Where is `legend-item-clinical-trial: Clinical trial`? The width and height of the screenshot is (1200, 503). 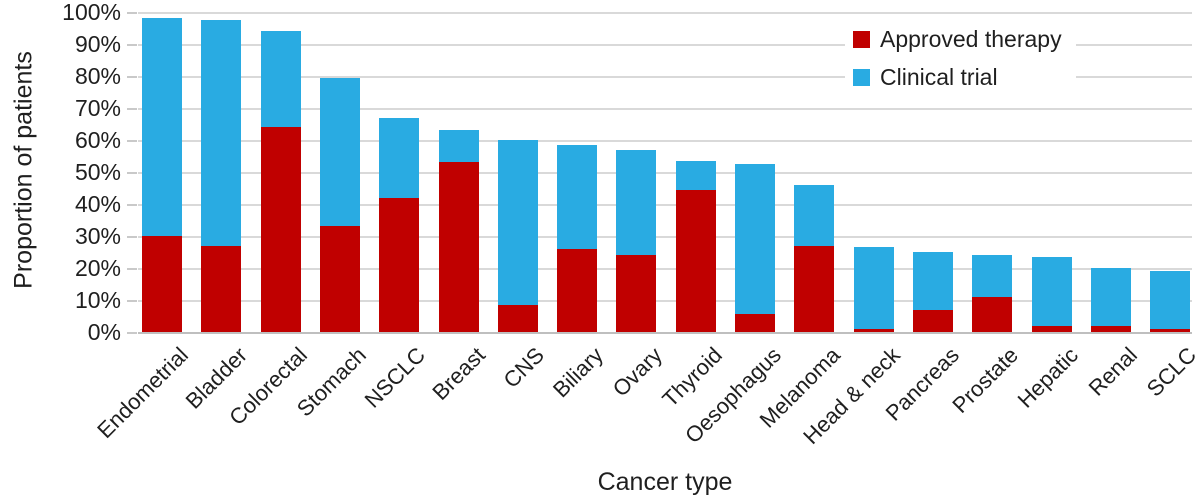
legend-item-clinical-trial: Clinical trial is located at coordinates (957, 77).